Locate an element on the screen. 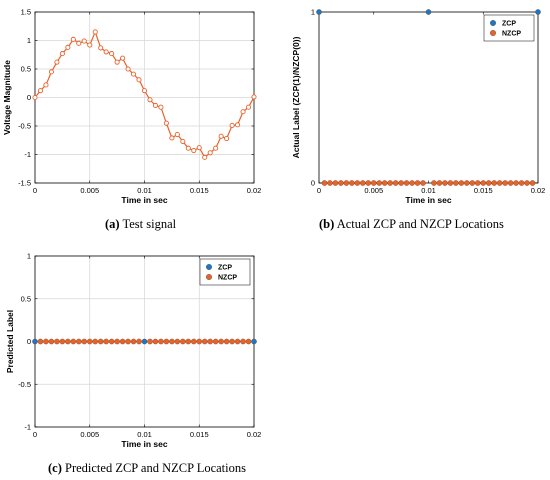 This screenshot has width=550, height=480. legend-marker-zcp is located at coordinates (208, 267).